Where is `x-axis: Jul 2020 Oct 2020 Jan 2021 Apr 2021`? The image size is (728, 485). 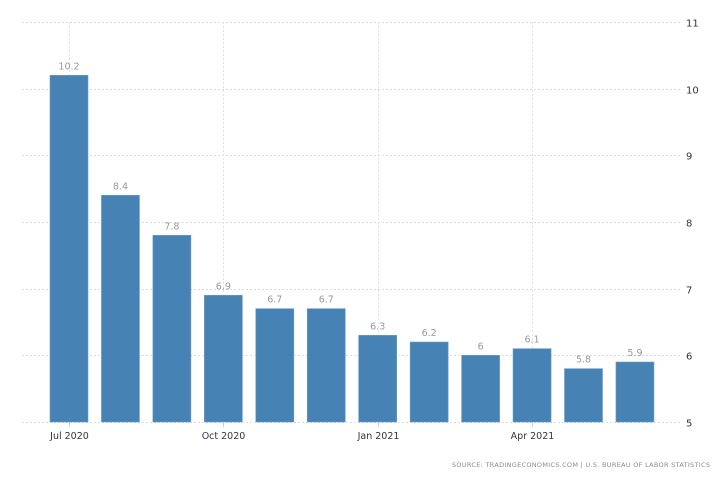
x-axis: Jul 2020 Oct 2020 Jan 2021 Apr 2021 is located at coordinates (301, 432).